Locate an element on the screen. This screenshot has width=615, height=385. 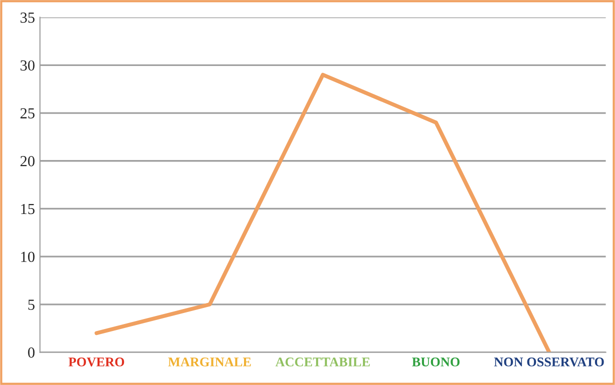
y-tick-label: 10 is located at coordinates (28, 257).